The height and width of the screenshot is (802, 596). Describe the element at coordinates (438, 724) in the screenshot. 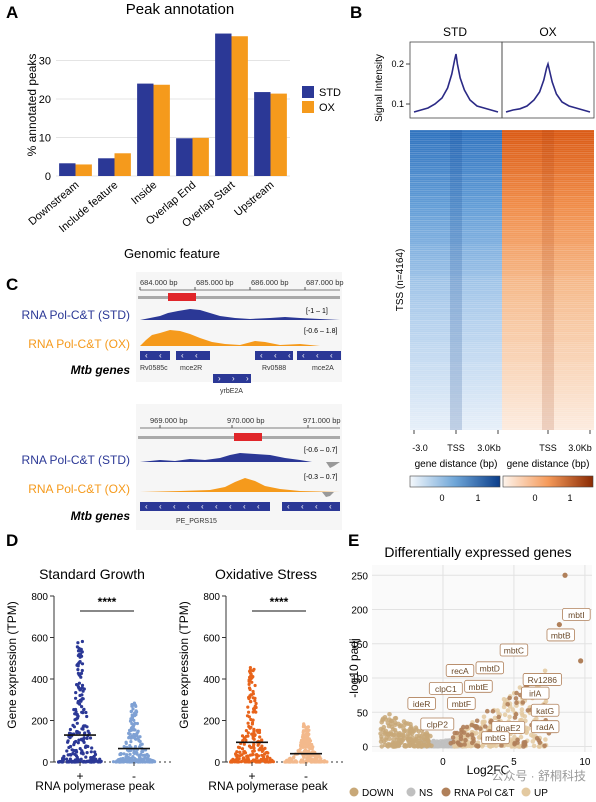

I see `e-gene-label-text: clpP2` at that location.